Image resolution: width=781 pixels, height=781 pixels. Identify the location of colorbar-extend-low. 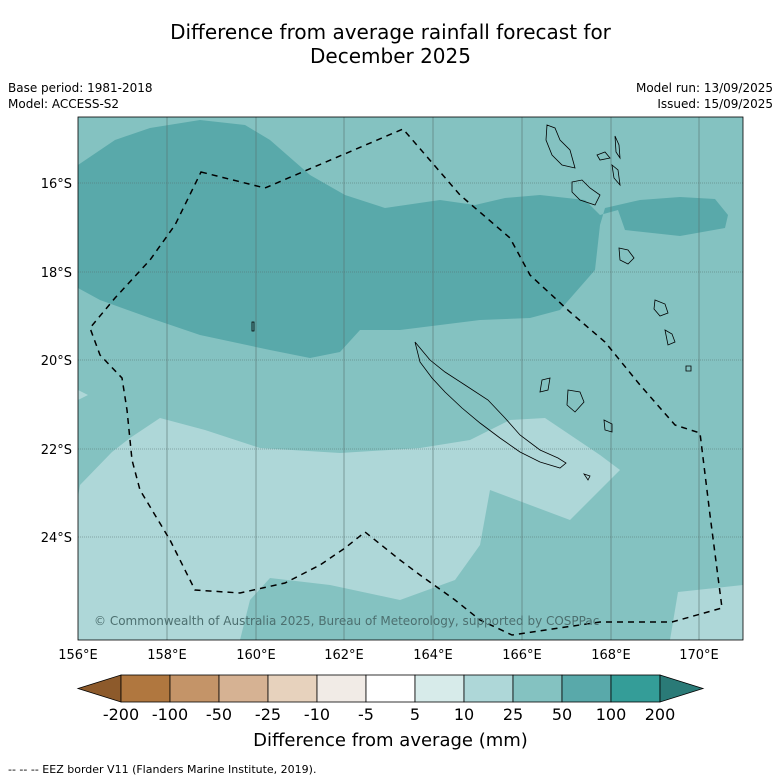
(99, 688).